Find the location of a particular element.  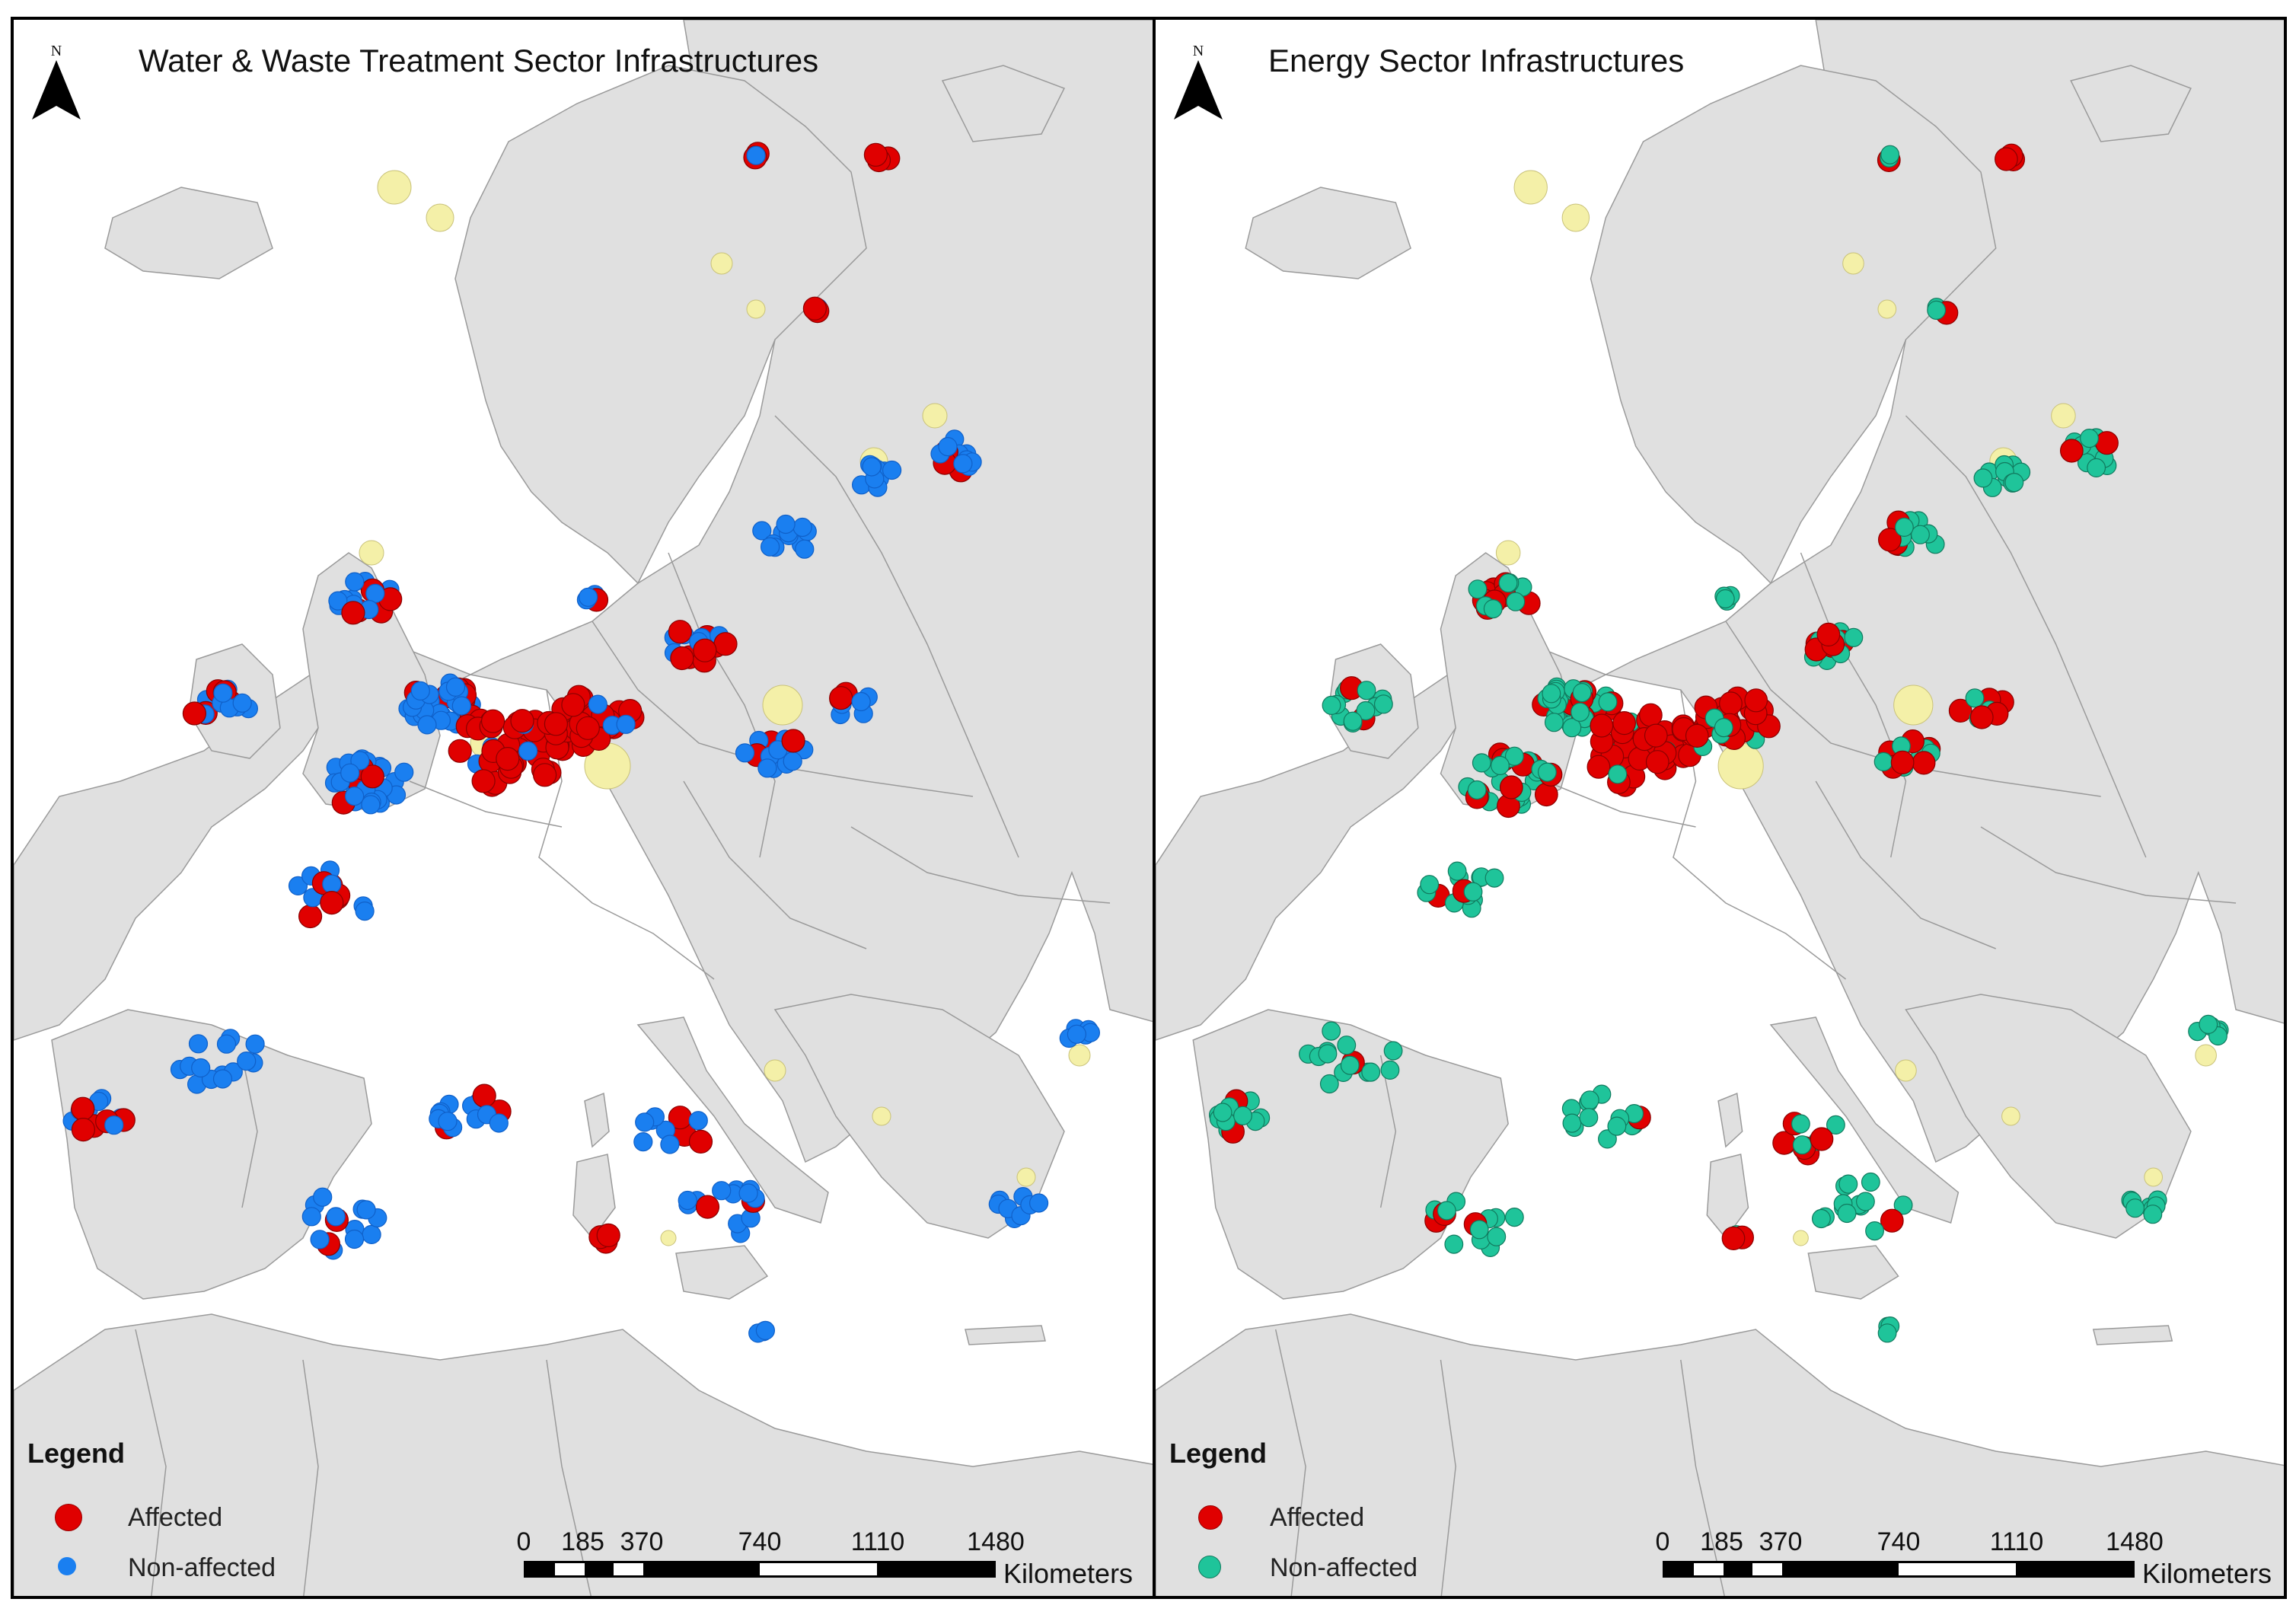

scale-tick: 370 is located at coordinates (1781, 1542).